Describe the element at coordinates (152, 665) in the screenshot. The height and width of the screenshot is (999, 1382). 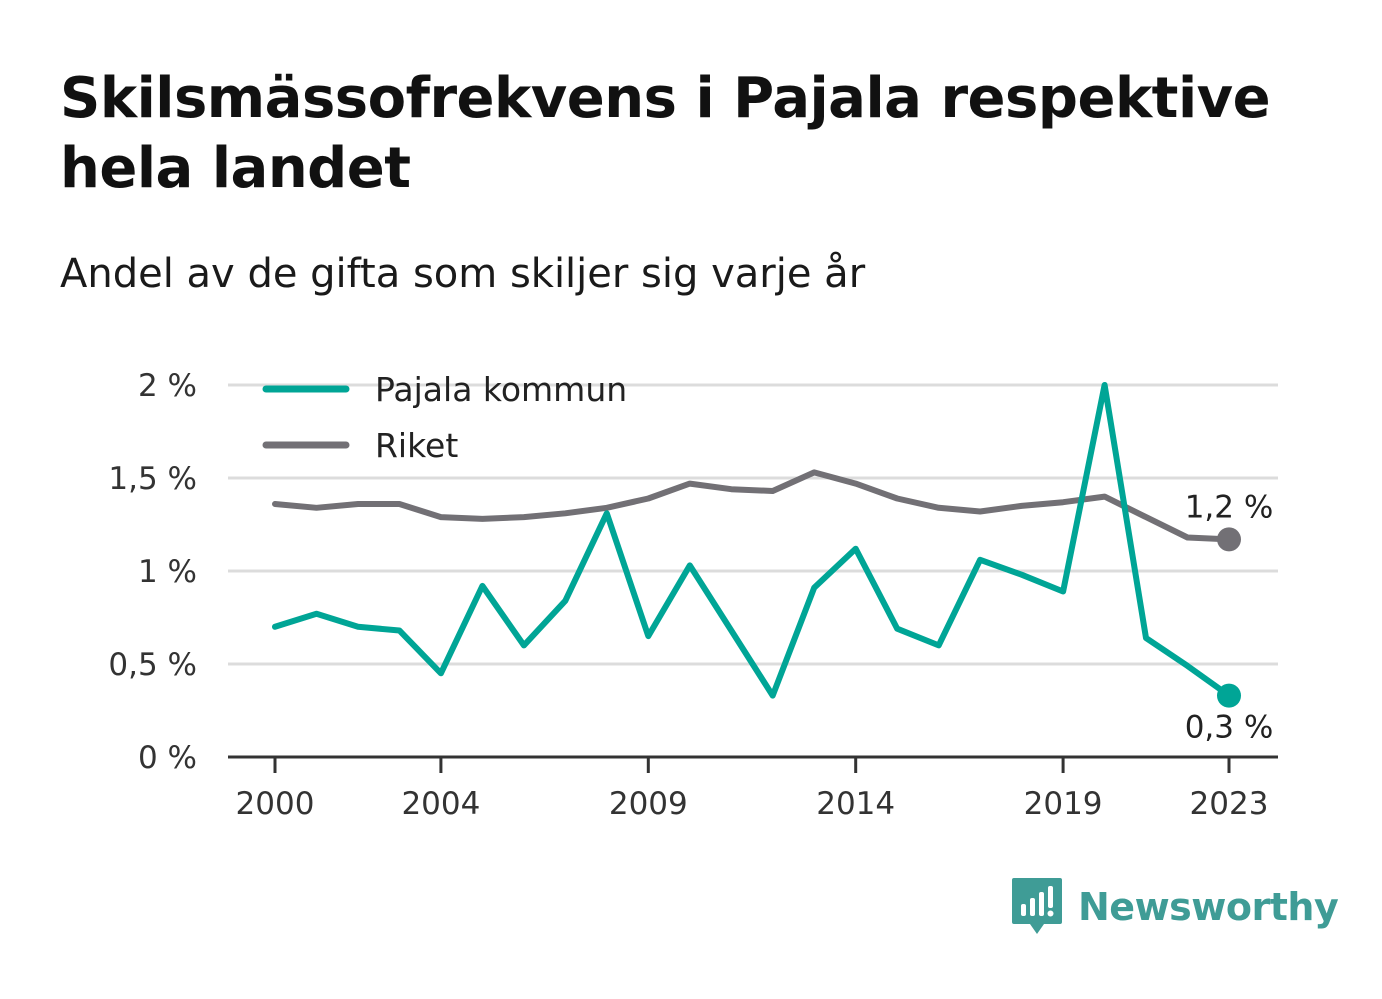
I see `y-tick-label: 0,5 %` at that location.